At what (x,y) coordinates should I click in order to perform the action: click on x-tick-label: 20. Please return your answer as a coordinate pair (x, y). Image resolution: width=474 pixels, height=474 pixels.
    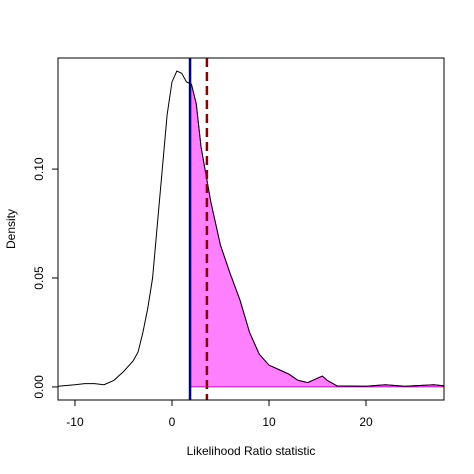
    Looking at the image, I should click on (366, 422).